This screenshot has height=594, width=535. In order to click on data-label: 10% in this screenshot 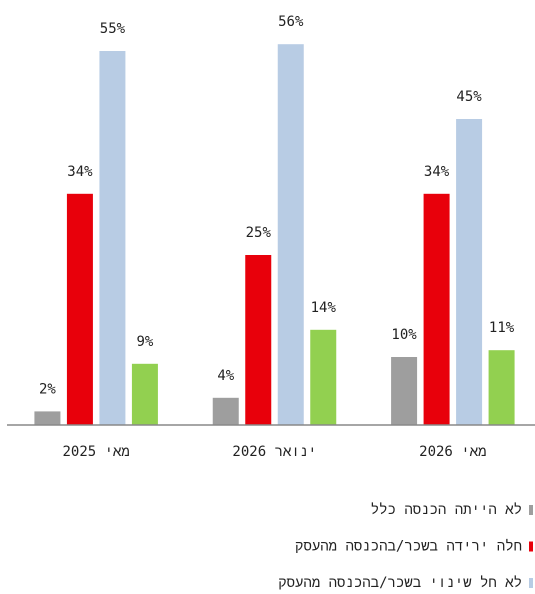, I will do `click(404, 335)`.